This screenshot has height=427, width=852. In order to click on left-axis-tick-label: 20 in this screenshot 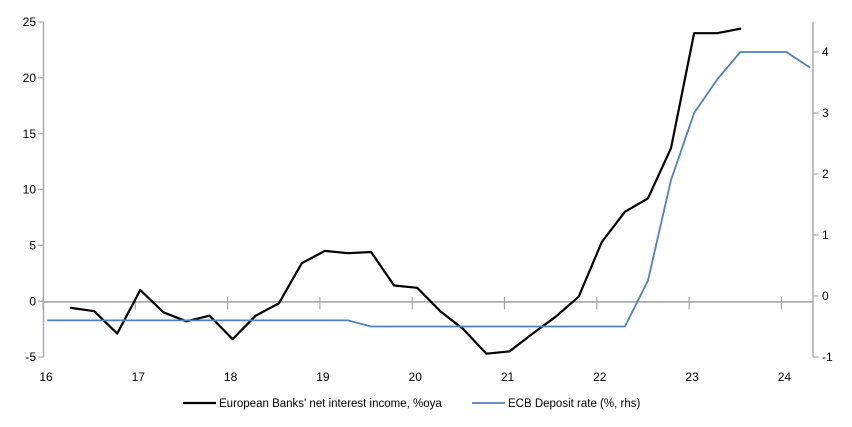, I will do `click(30, 78)`.